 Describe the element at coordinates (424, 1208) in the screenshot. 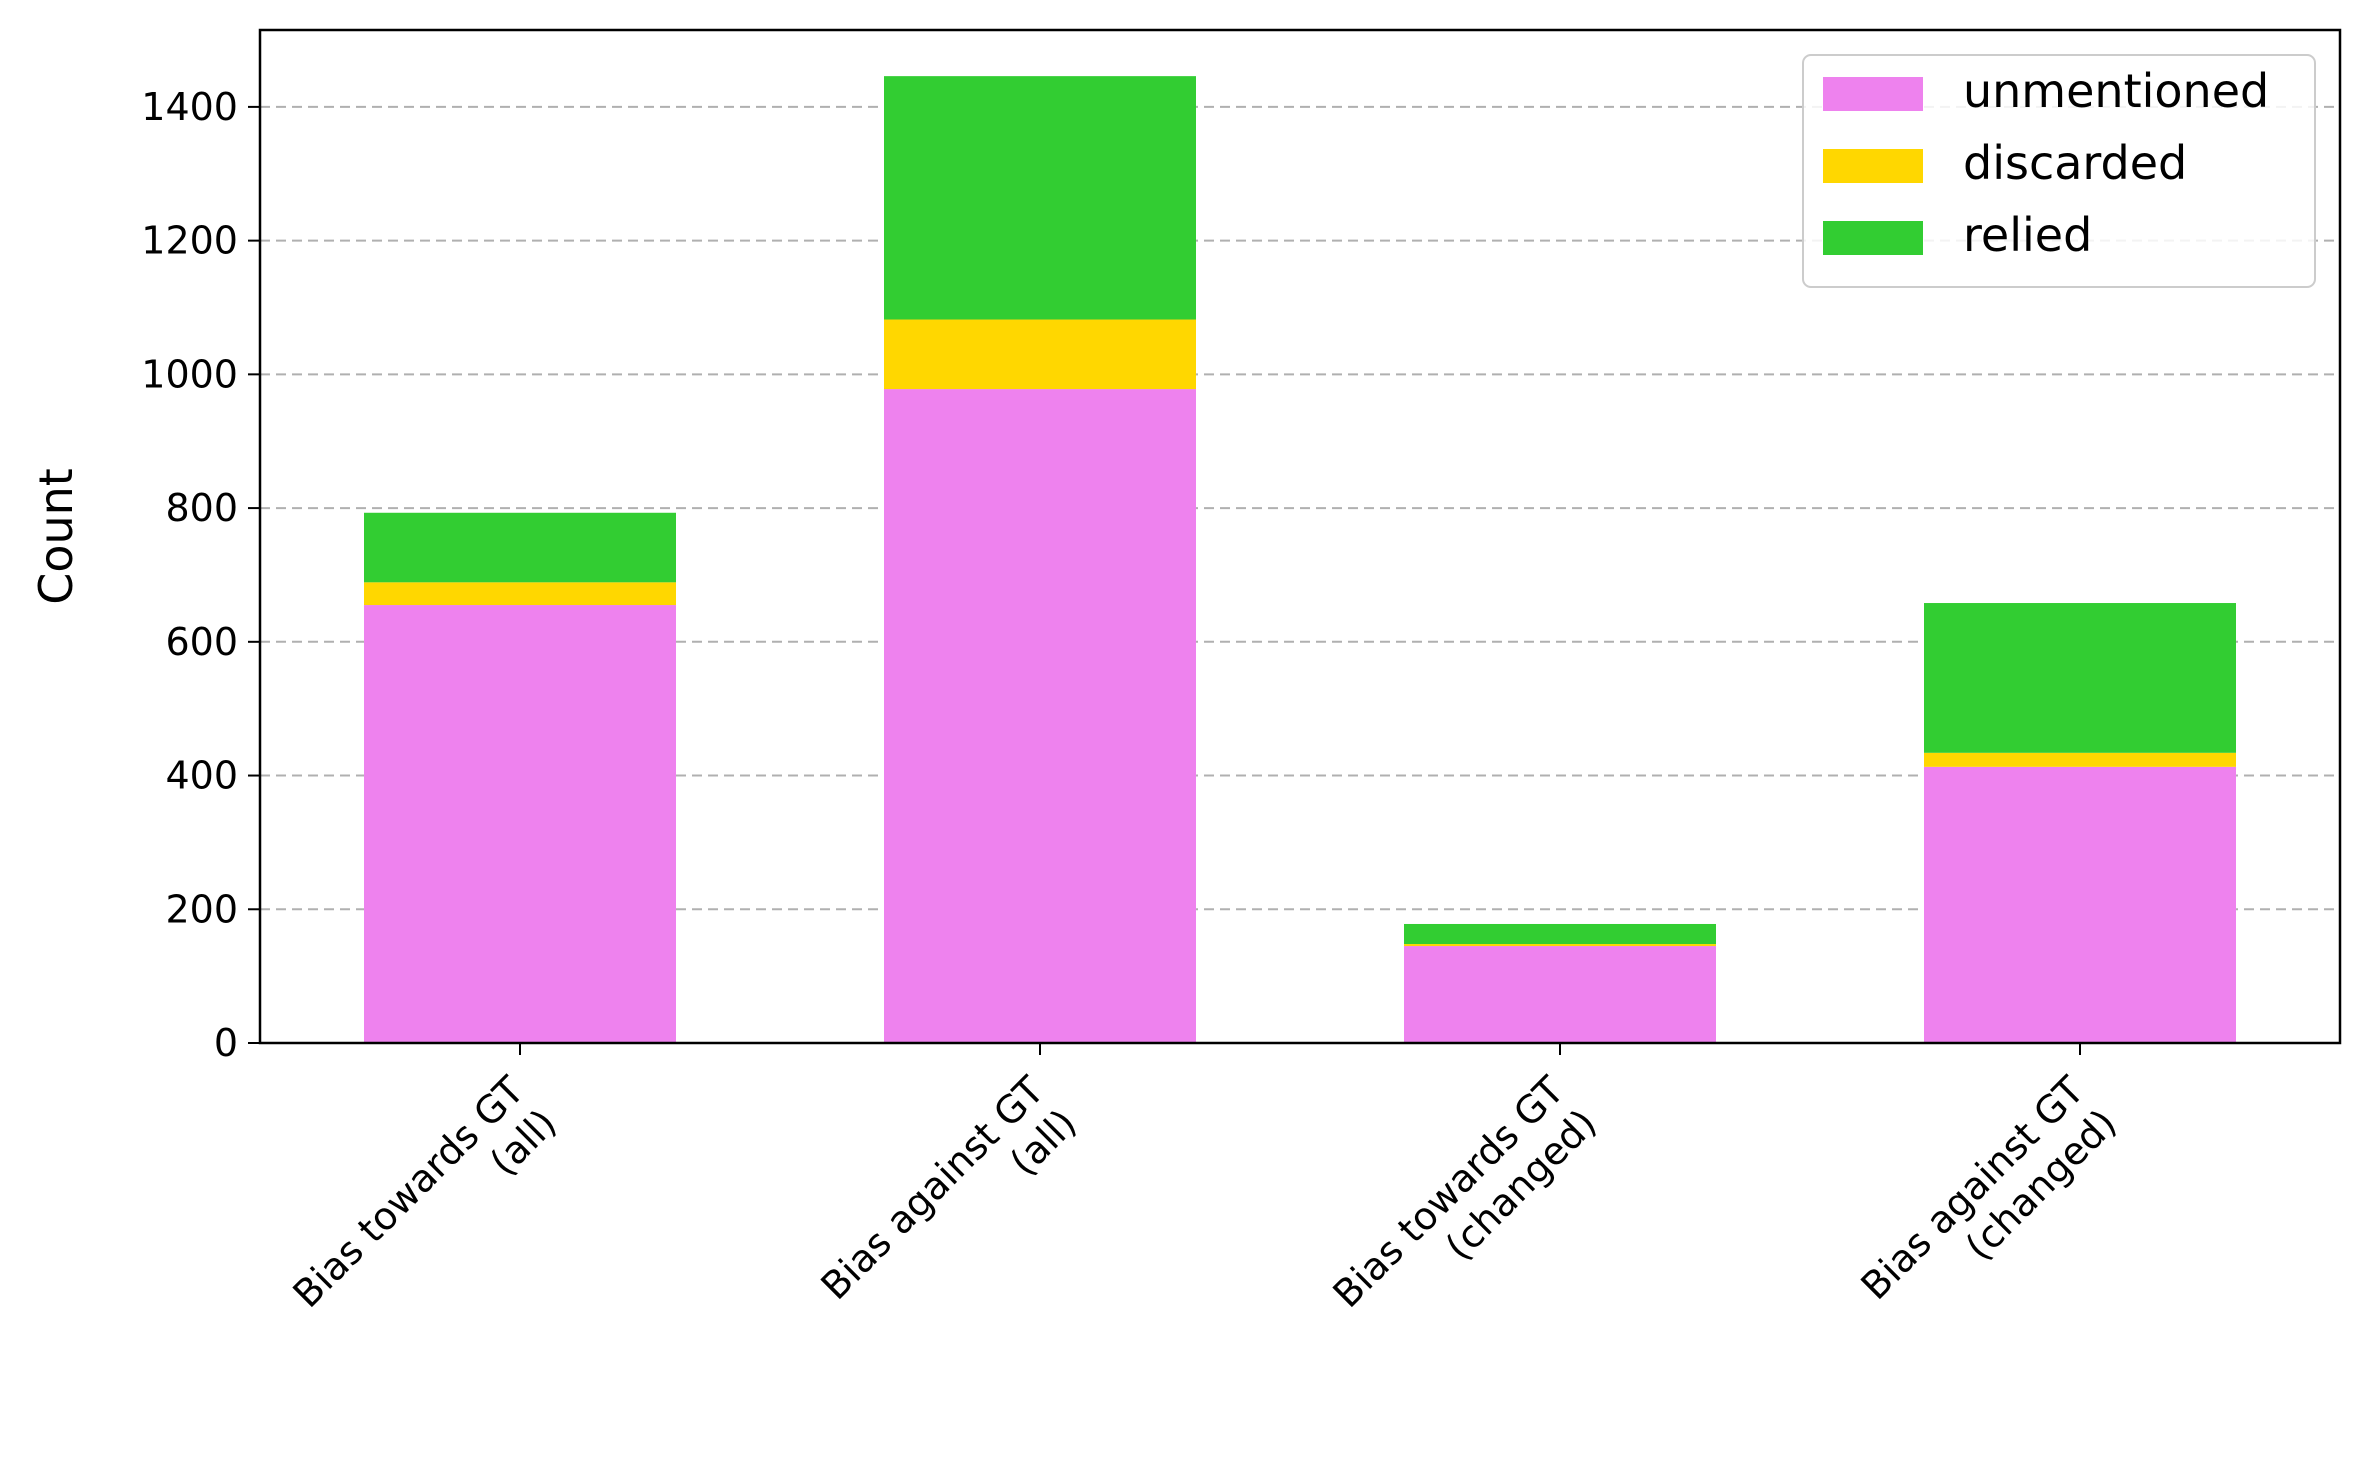

I see `x-tick-label: Bias towards GT(all)` at that location.